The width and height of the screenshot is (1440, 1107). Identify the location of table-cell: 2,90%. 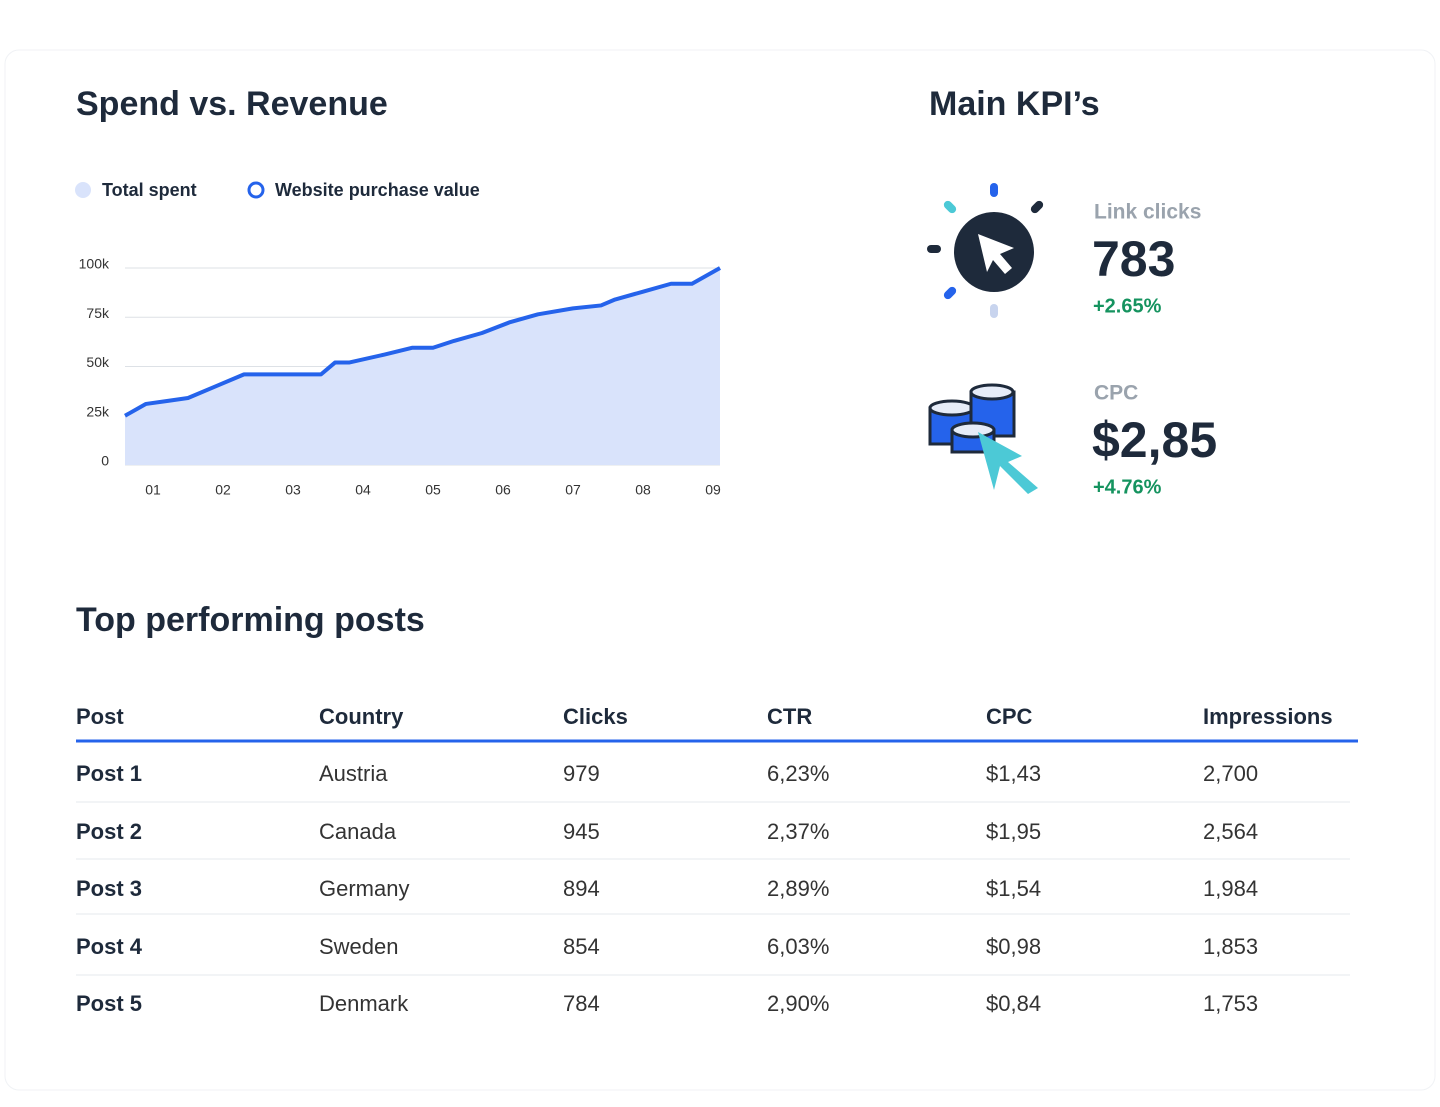
(798, 1003).